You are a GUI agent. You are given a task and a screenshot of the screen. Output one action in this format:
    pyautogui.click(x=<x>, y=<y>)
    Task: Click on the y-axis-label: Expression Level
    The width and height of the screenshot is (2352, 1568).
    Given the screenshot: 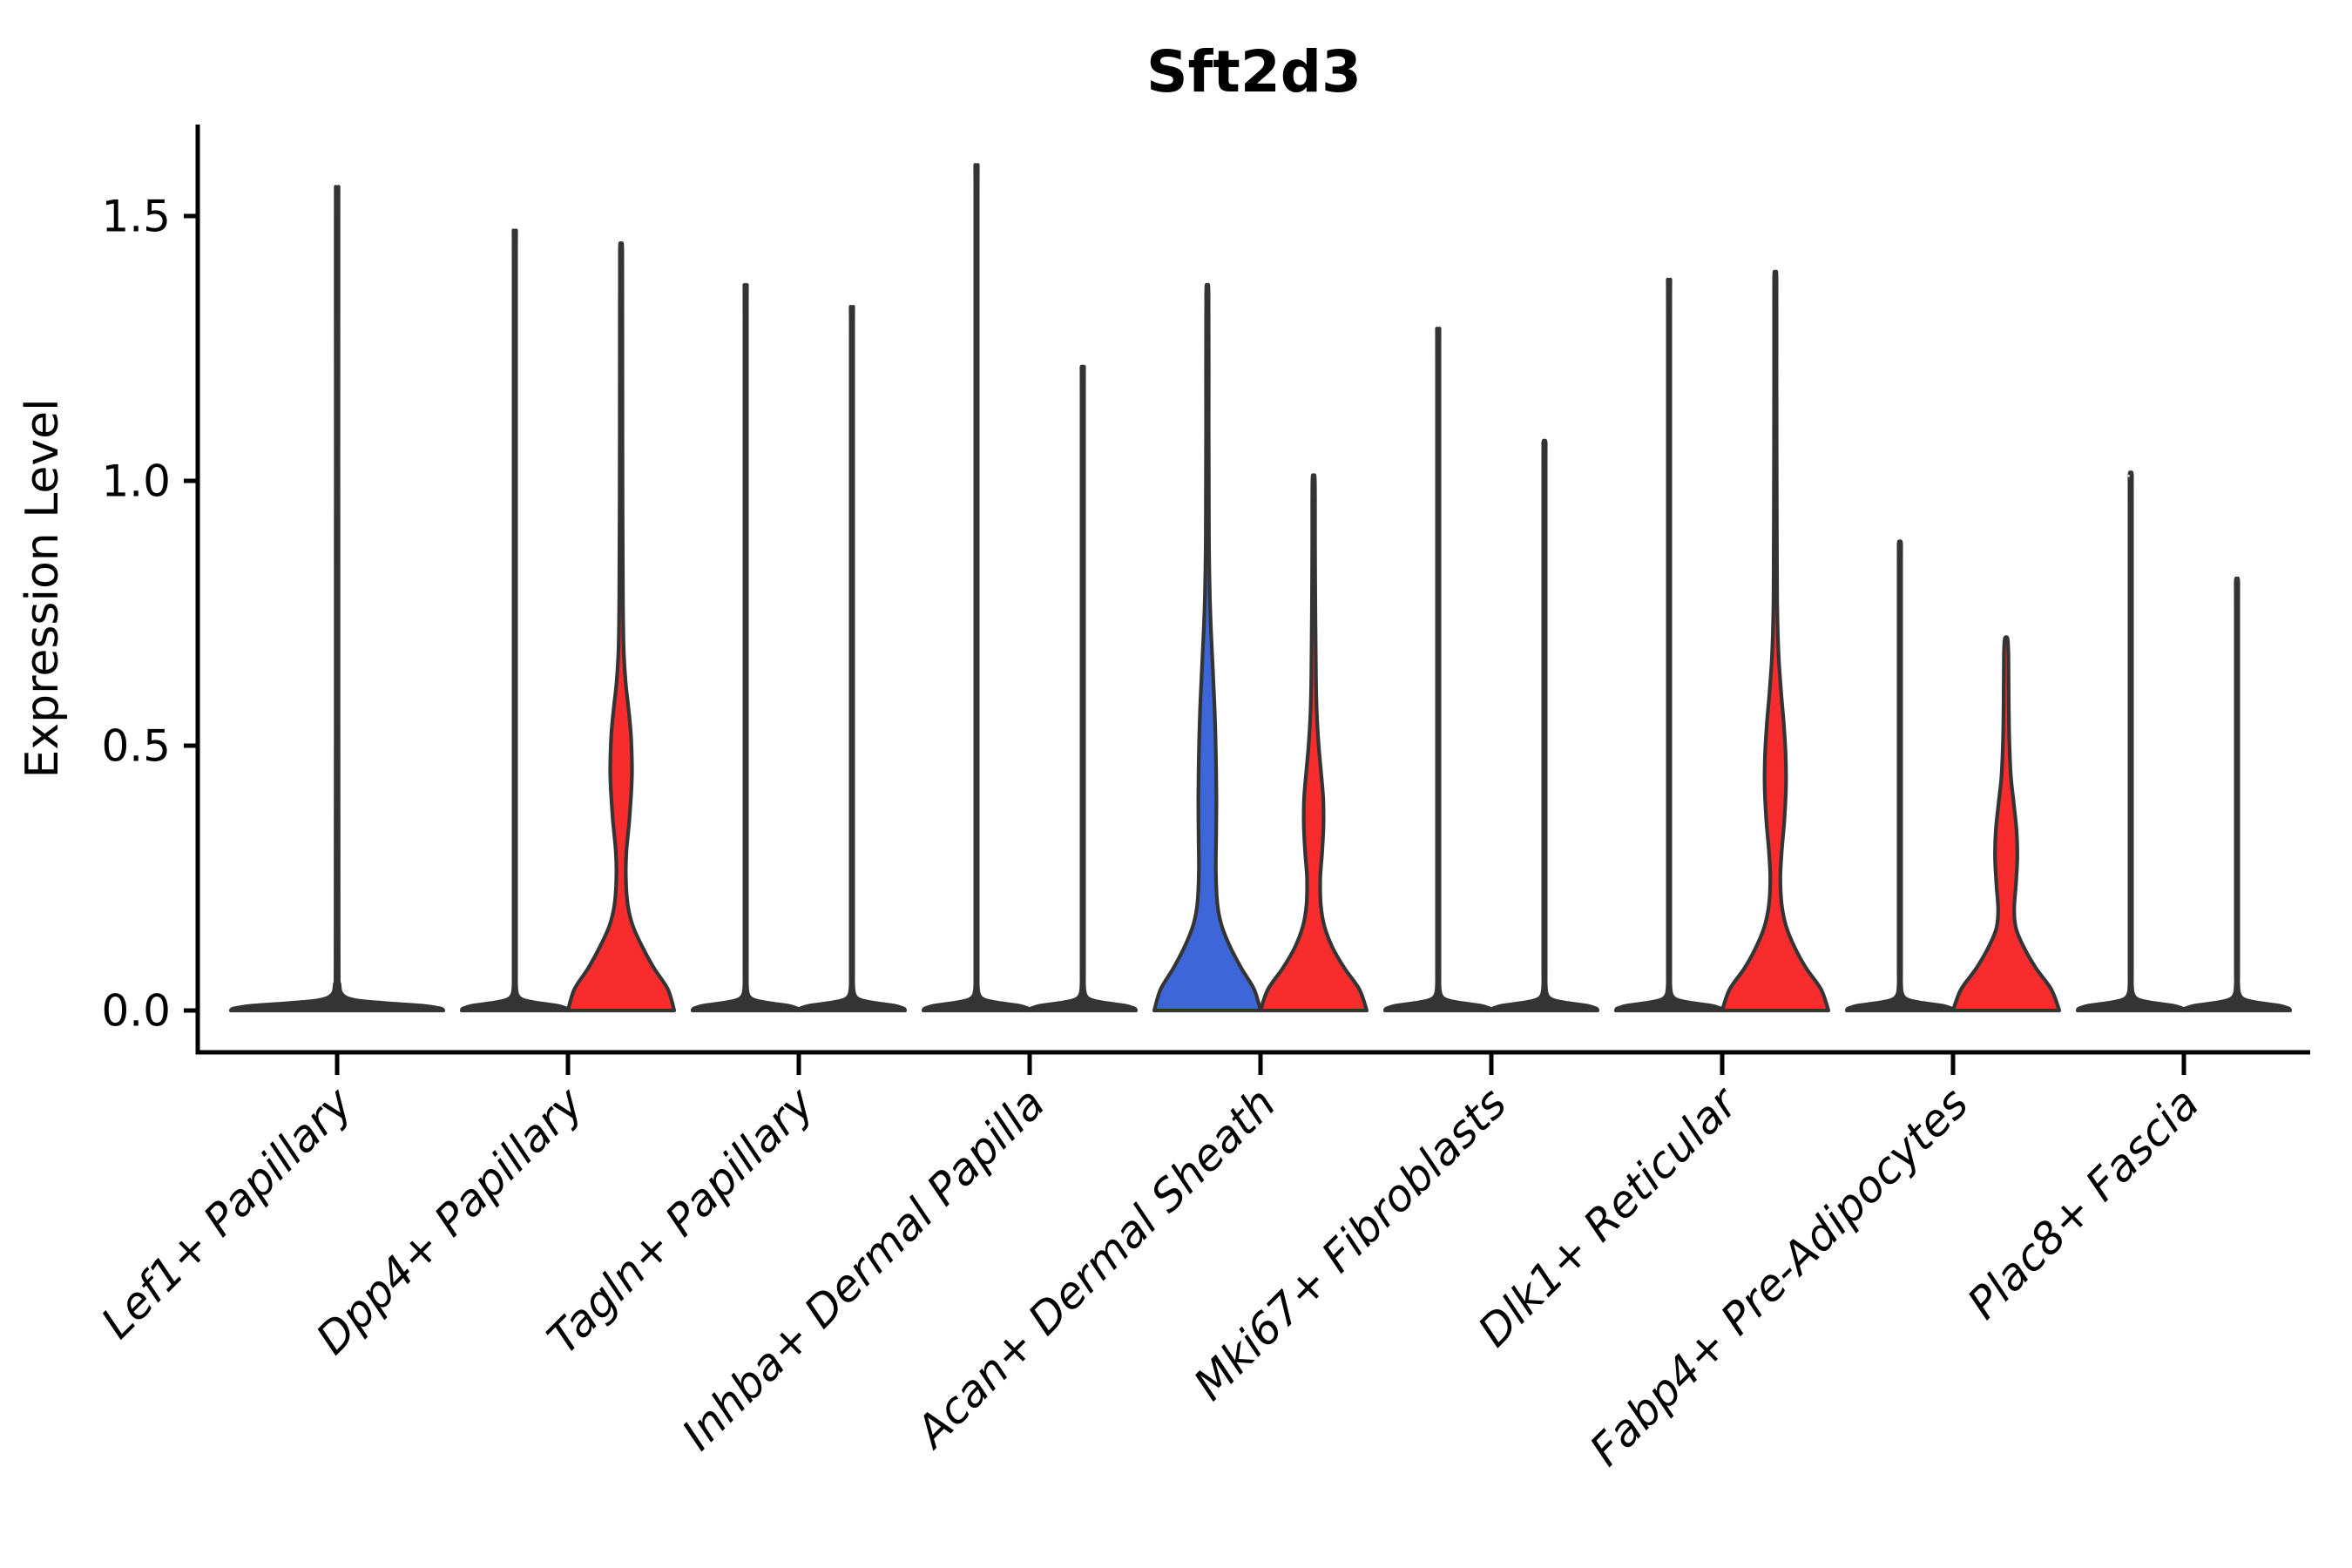 What is the action you would take?
    pyautogui.click(x=43, y=588)
    